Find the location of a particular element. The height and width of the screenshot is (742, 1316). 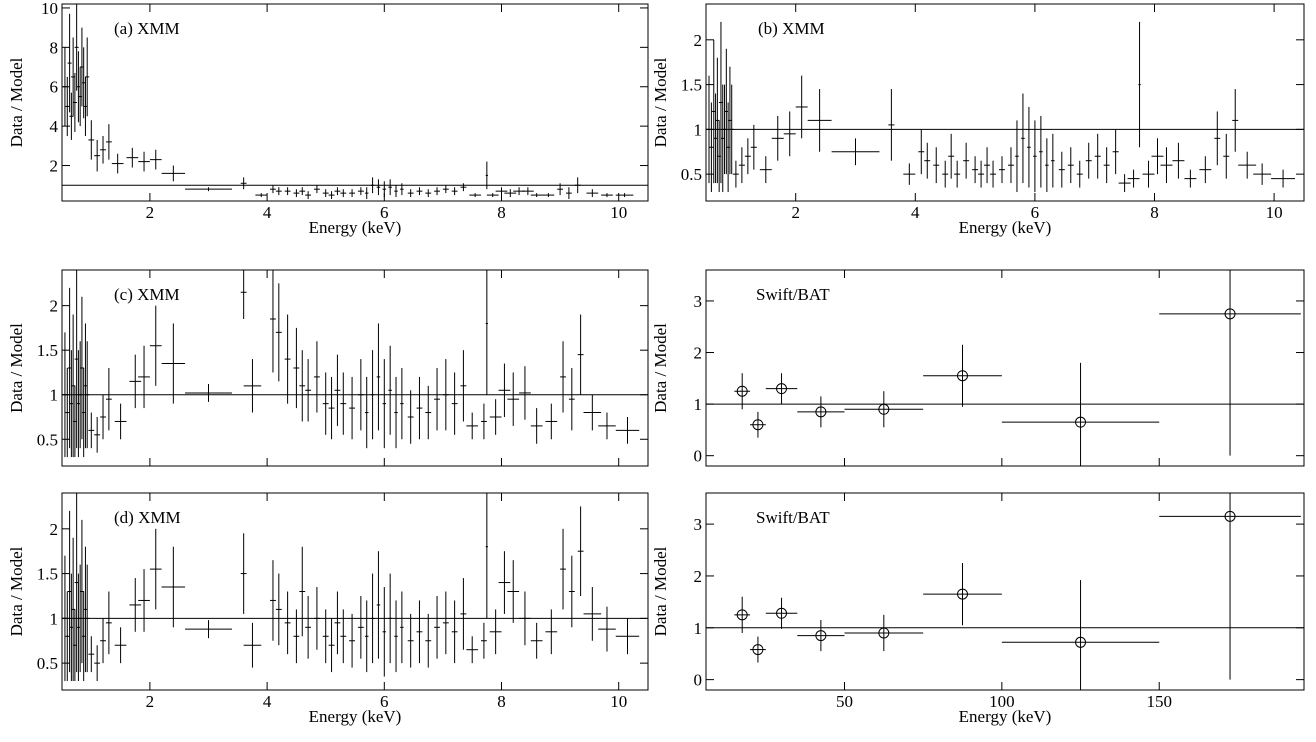

x-tick-label: 150 is located at coordinates (1159, 701).